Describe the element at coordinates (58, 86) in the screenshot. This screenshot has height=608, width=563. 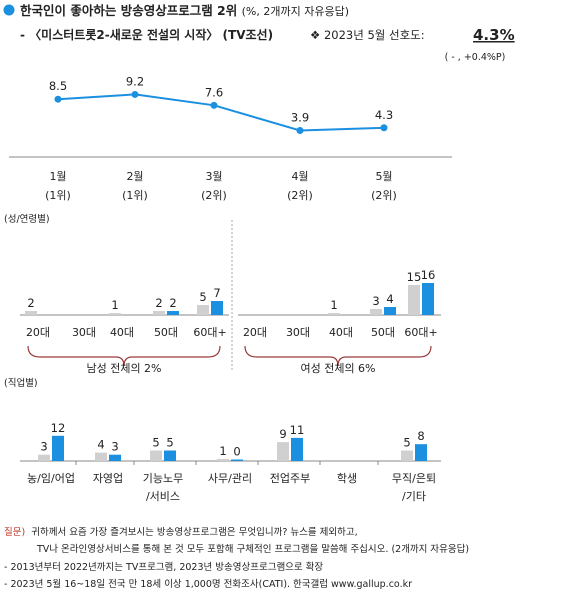
I see `trend-value-label: 8.5` at that location.